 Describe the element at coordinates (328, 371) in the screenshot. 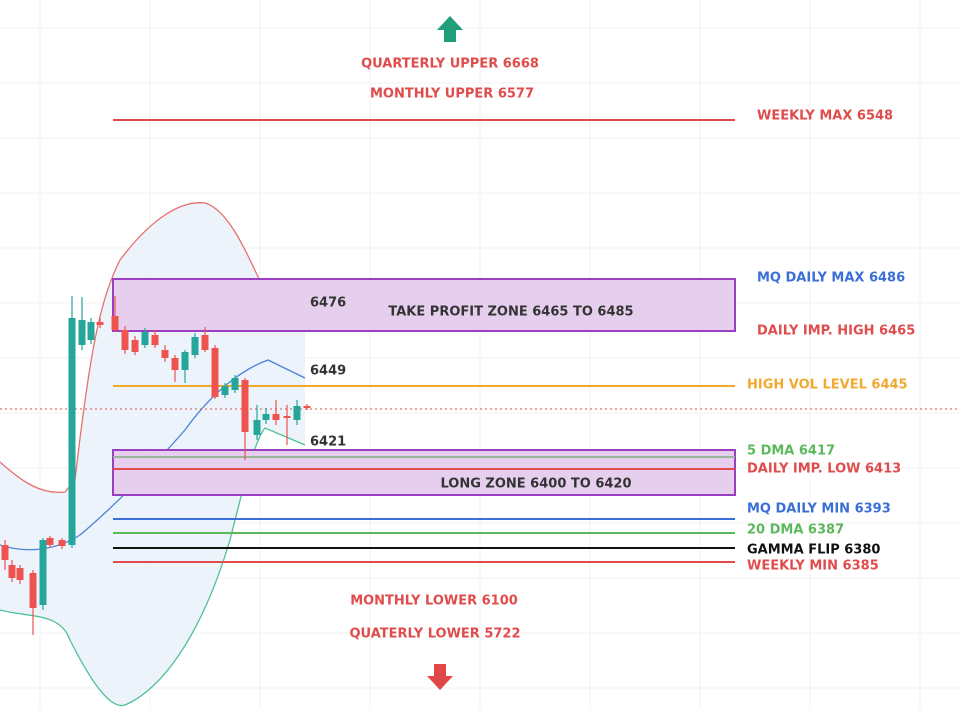

I see `band-label: 6449` at that location.